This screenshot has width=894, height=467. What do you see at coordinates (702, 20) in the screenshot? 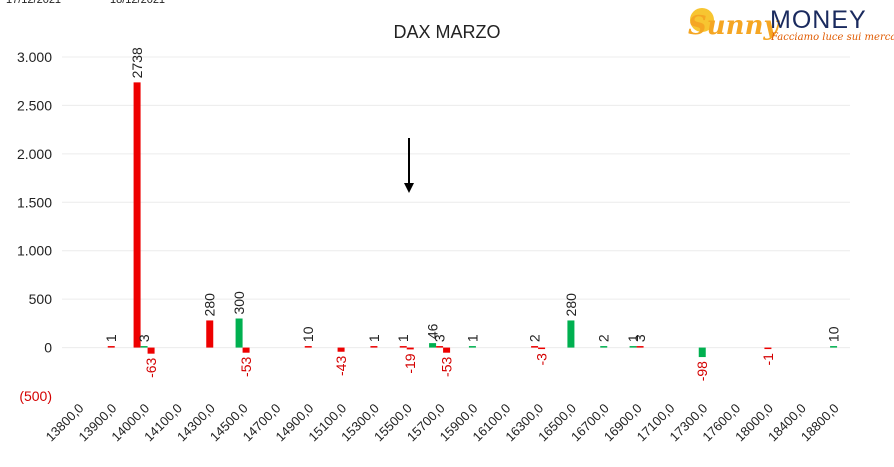
I see `sun-icon` at bounding box center [702, 20].